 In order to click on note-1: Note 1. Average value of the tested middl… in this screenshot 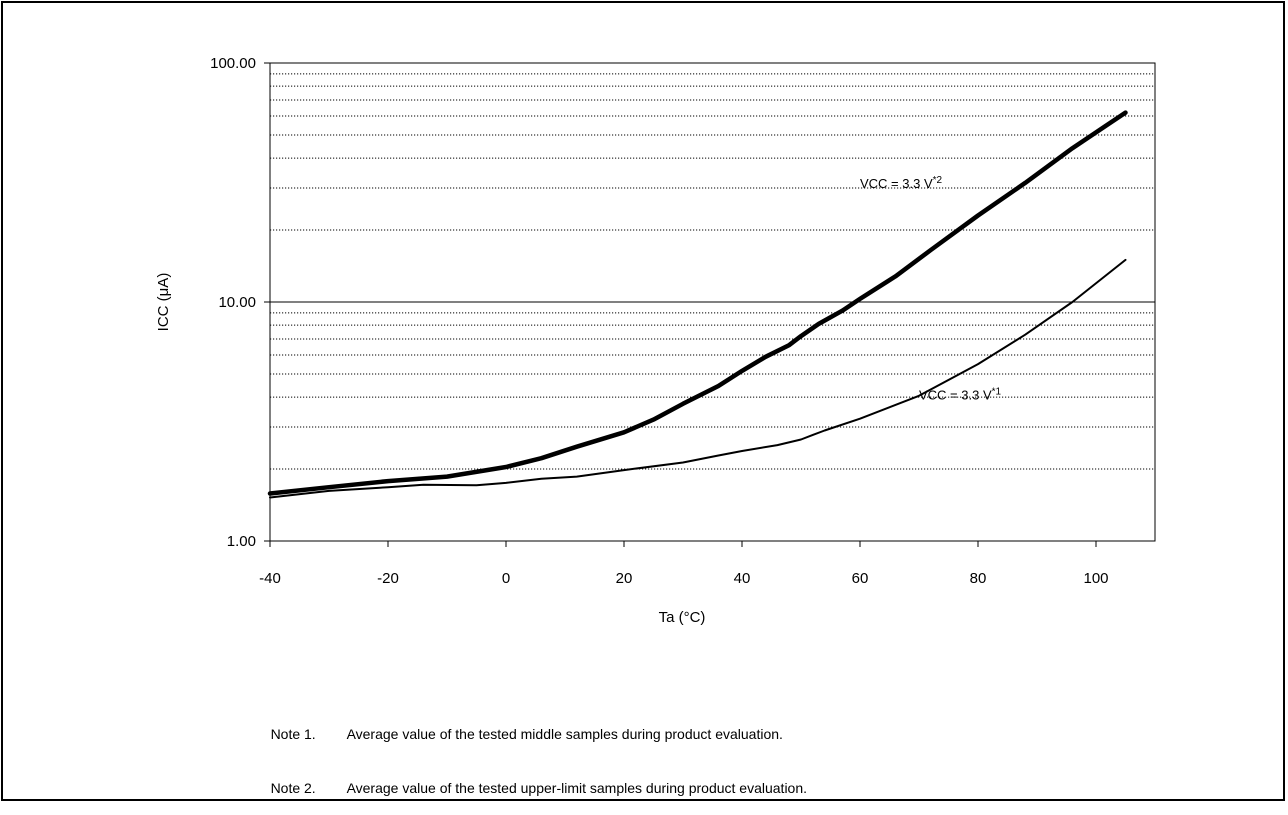, I will do `click(531, 734)`.